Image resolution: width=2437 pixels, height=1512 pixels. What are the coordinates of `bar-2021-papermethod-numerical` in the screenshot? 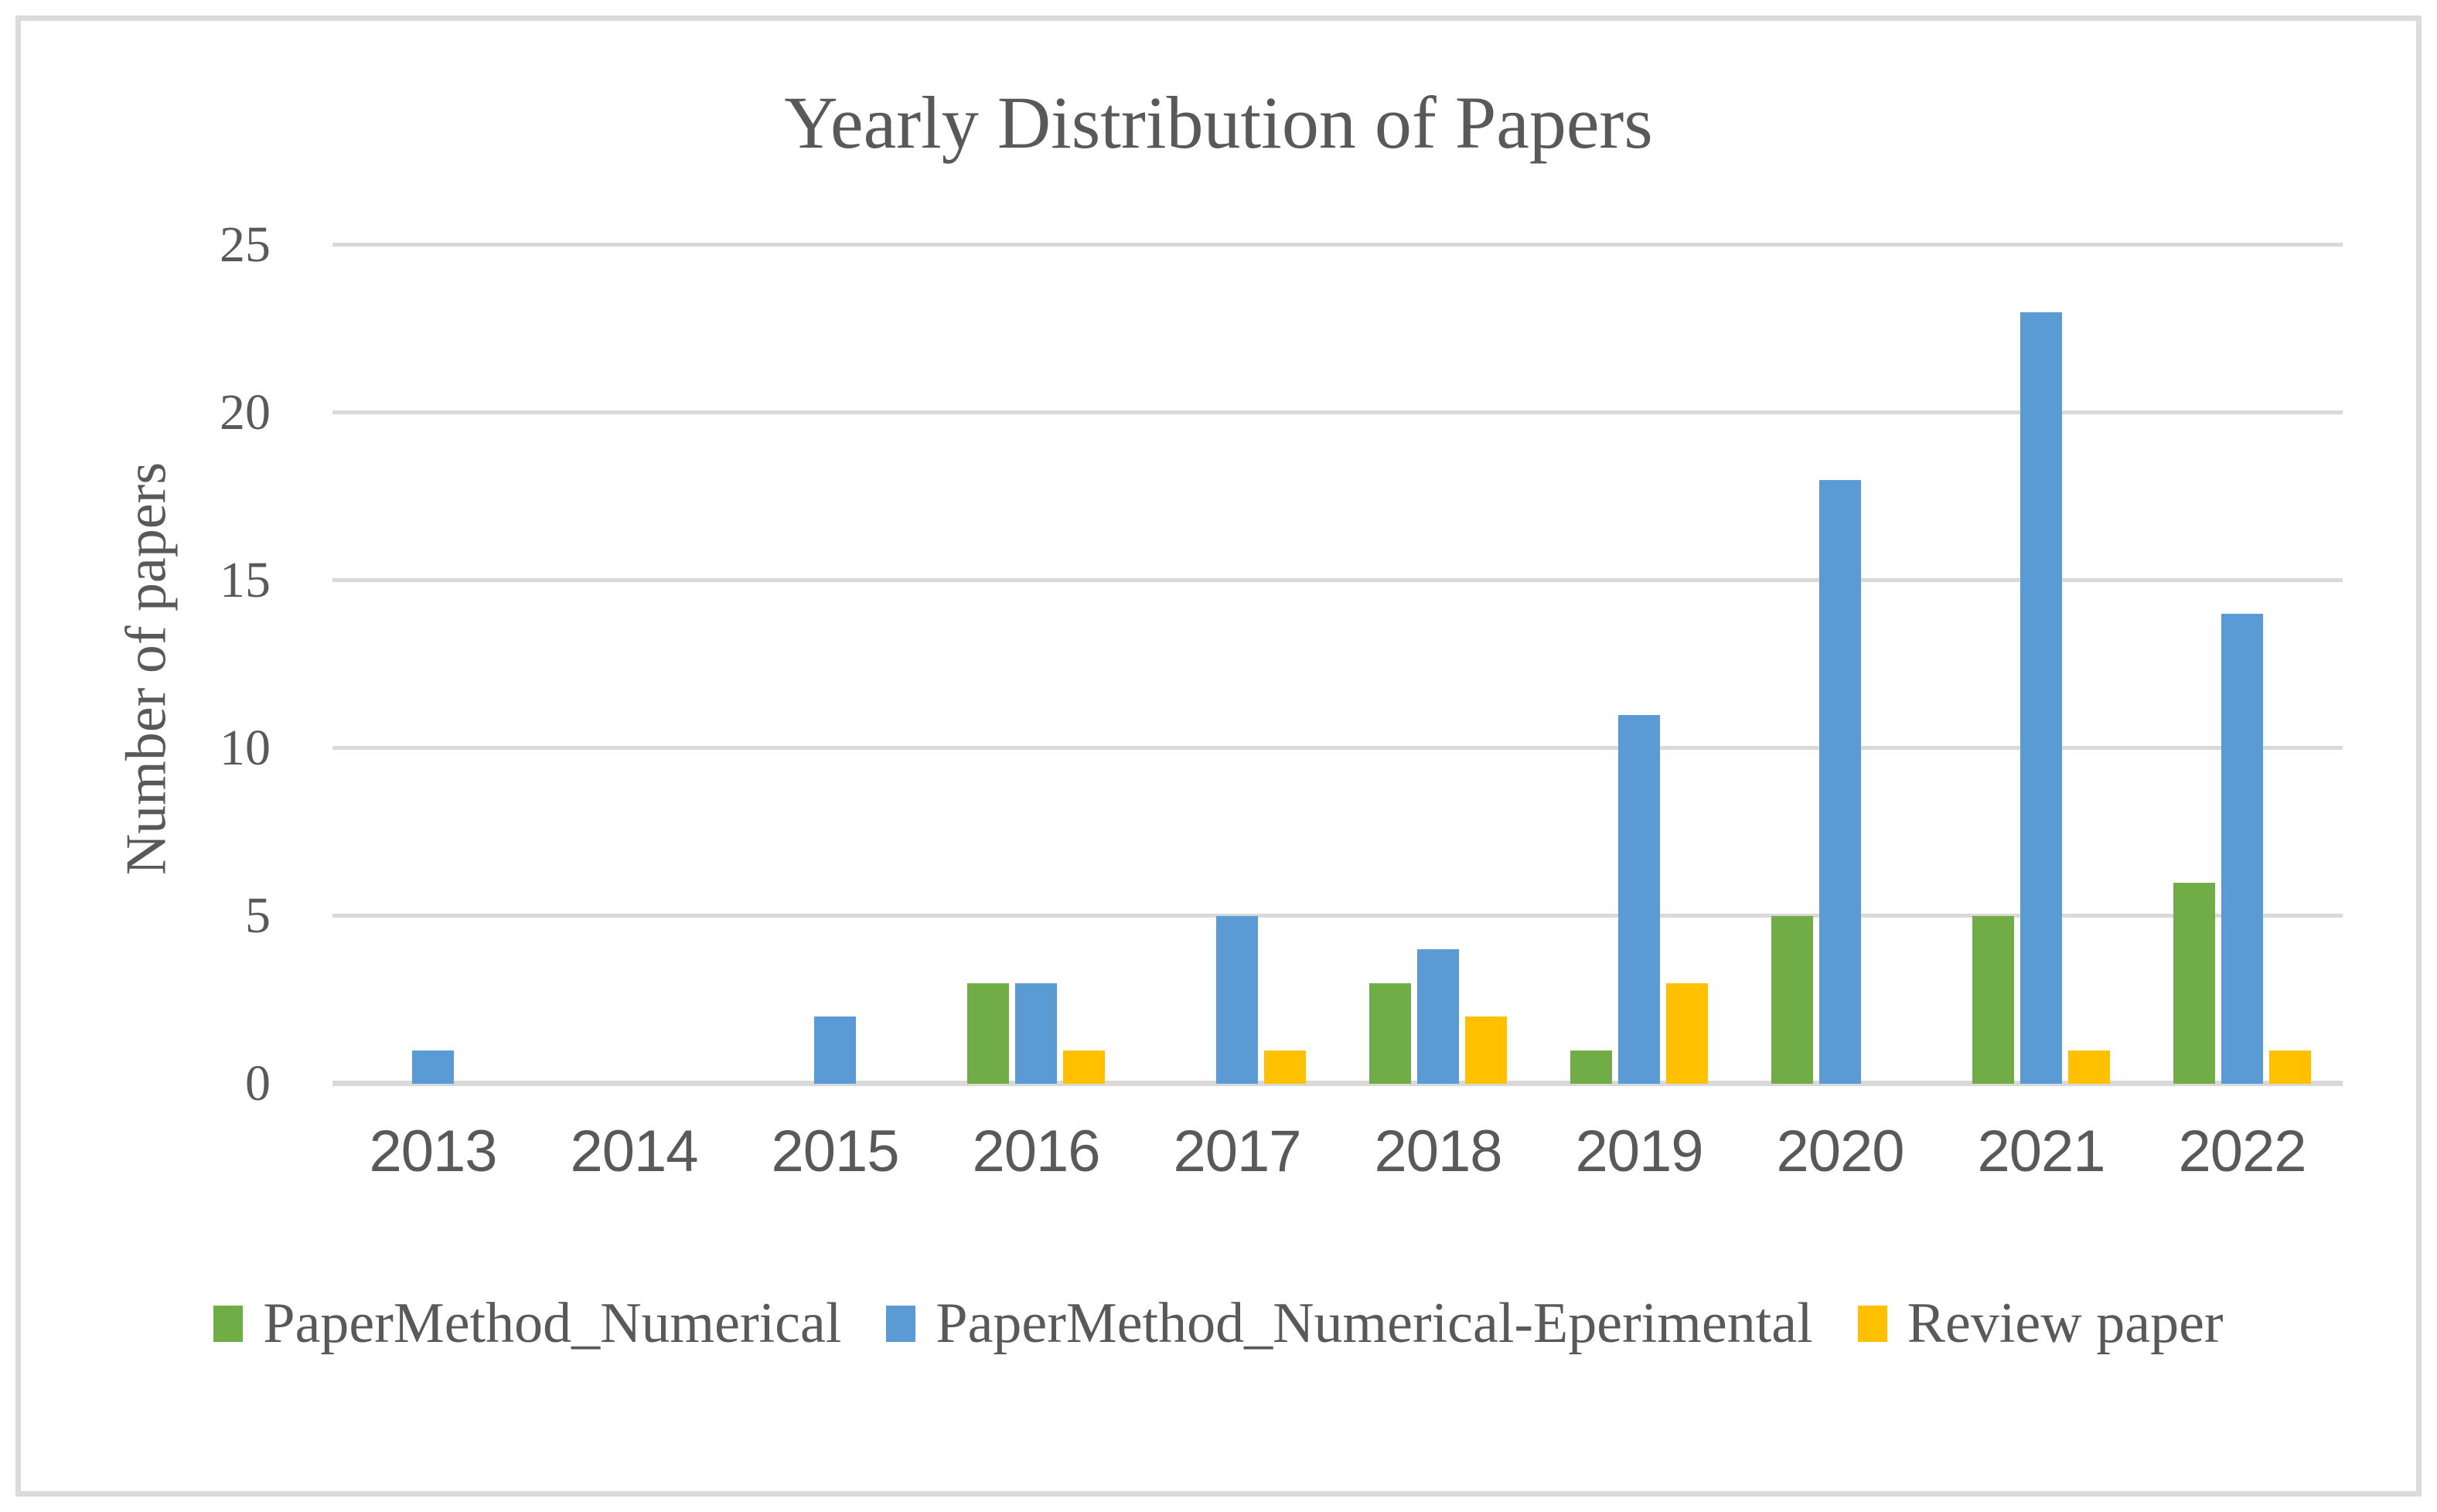 It's located at (1993, 1000).